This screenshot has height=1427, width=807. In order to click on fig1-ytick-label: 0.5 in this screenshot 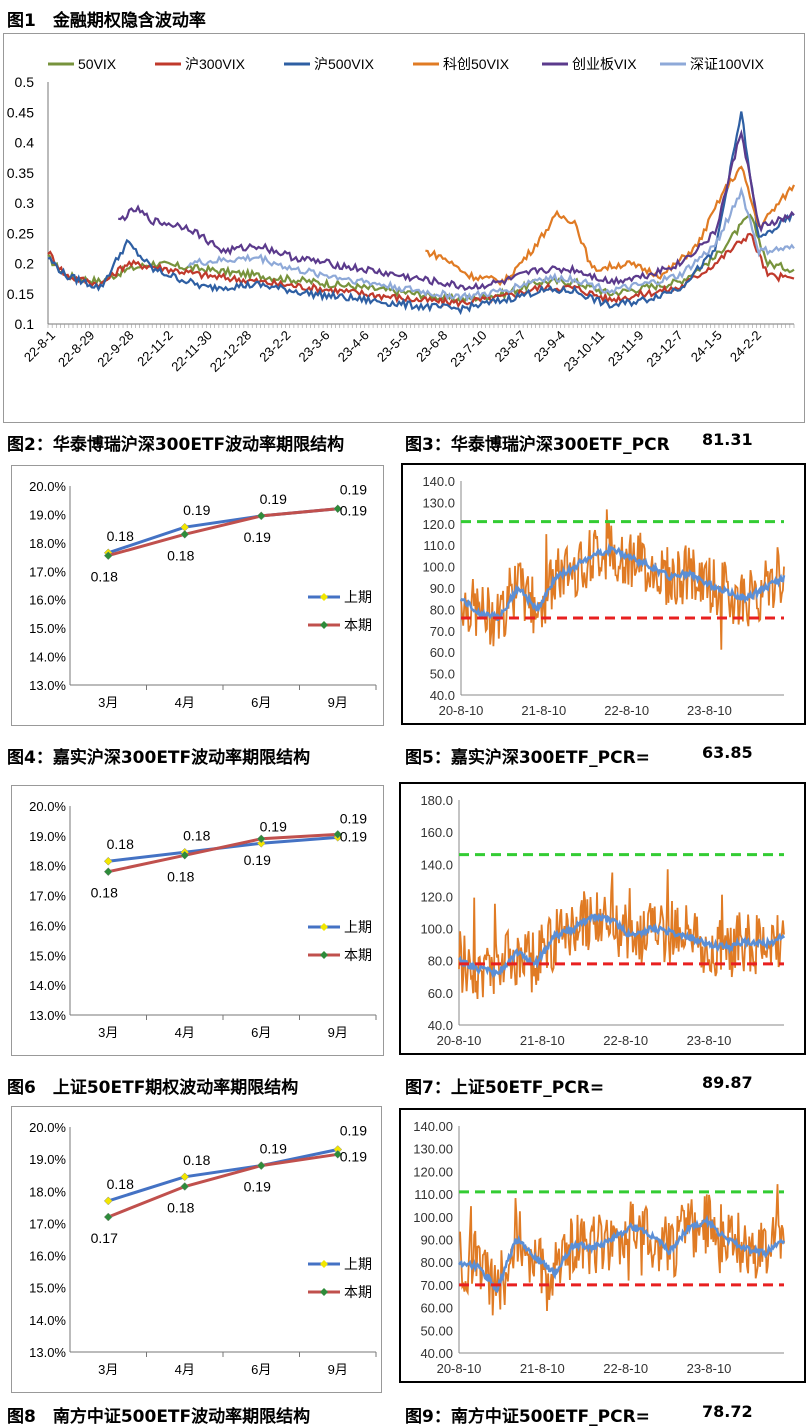, I will do `click(25, 82)`.